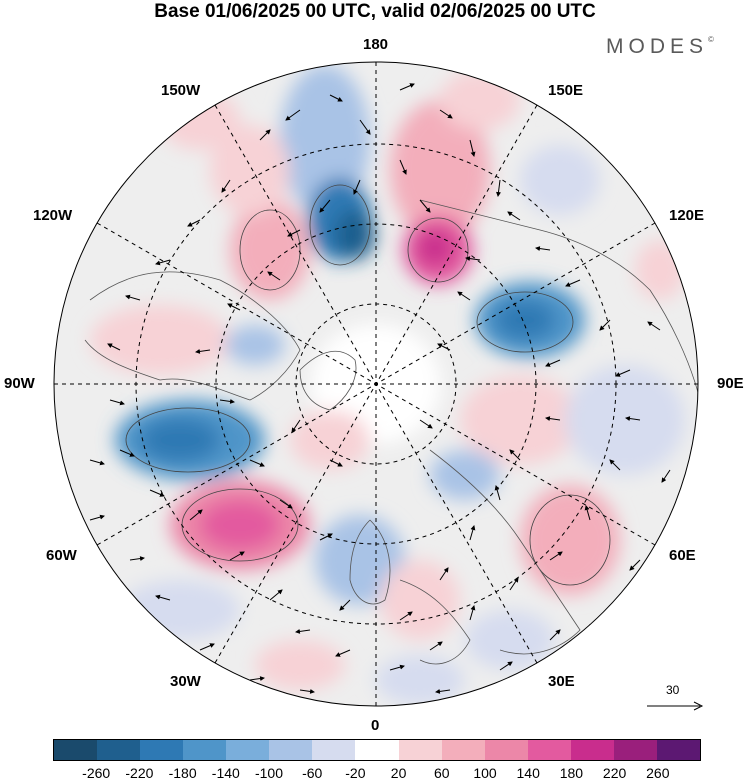 The width and height of the screenshot is (750, 783). I want to click on lon-120w-label: 120W, so click(53, 215).